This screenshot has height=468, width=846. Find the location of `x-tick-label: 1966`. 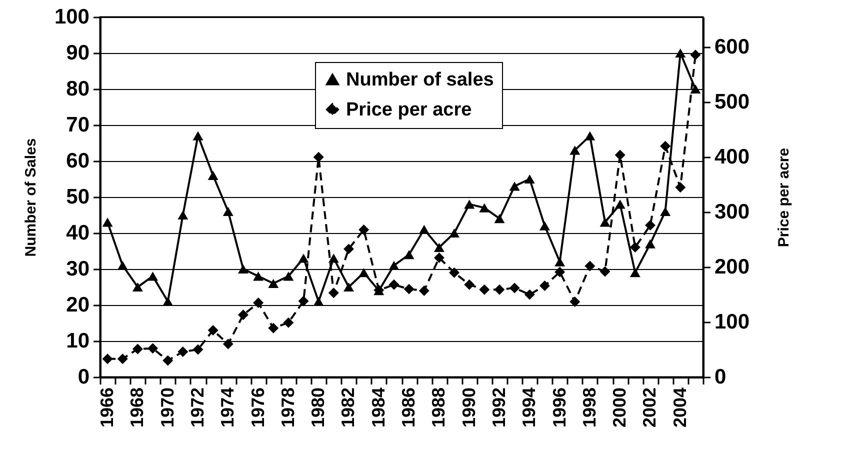

x-tick-label: 1966 is located at coordinates (107, 408).